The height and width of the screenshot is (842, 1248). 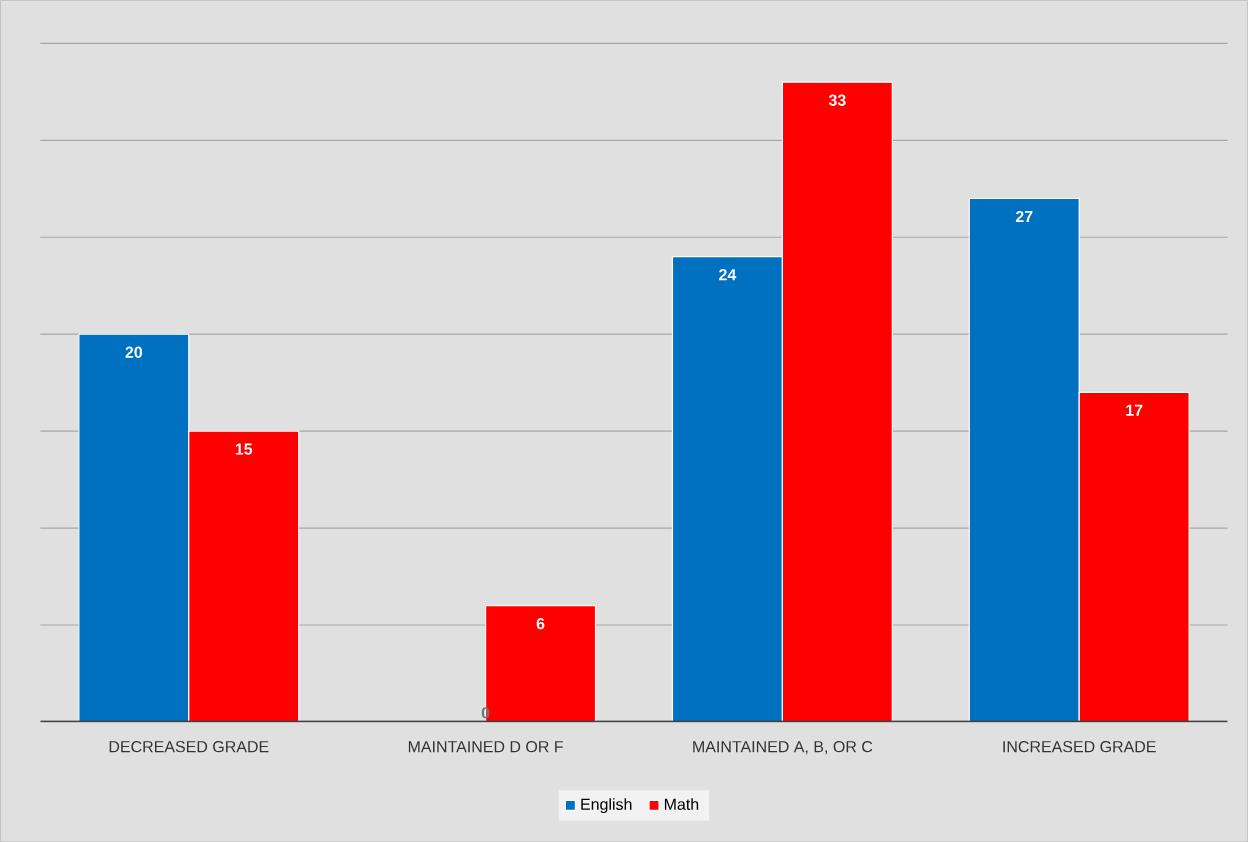 What do you see at coordinates (837, 100) in the screenshot?
I see `data-label: 33` at bounding box center [837, 100].